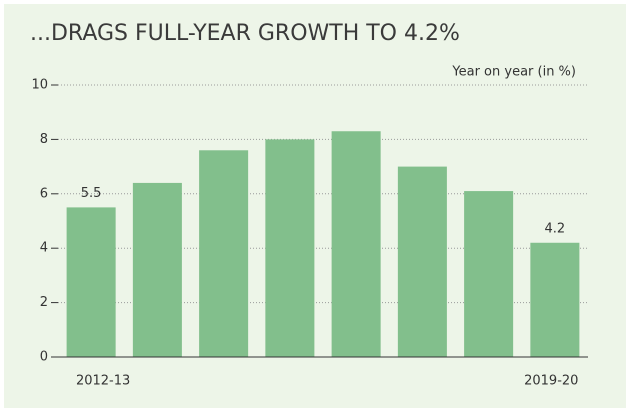 The width and height of the screenshot is (630, 412). Describe the element at coordinates (39, 85) in the screenshot. I see `y-tick-label: 10` at that location.